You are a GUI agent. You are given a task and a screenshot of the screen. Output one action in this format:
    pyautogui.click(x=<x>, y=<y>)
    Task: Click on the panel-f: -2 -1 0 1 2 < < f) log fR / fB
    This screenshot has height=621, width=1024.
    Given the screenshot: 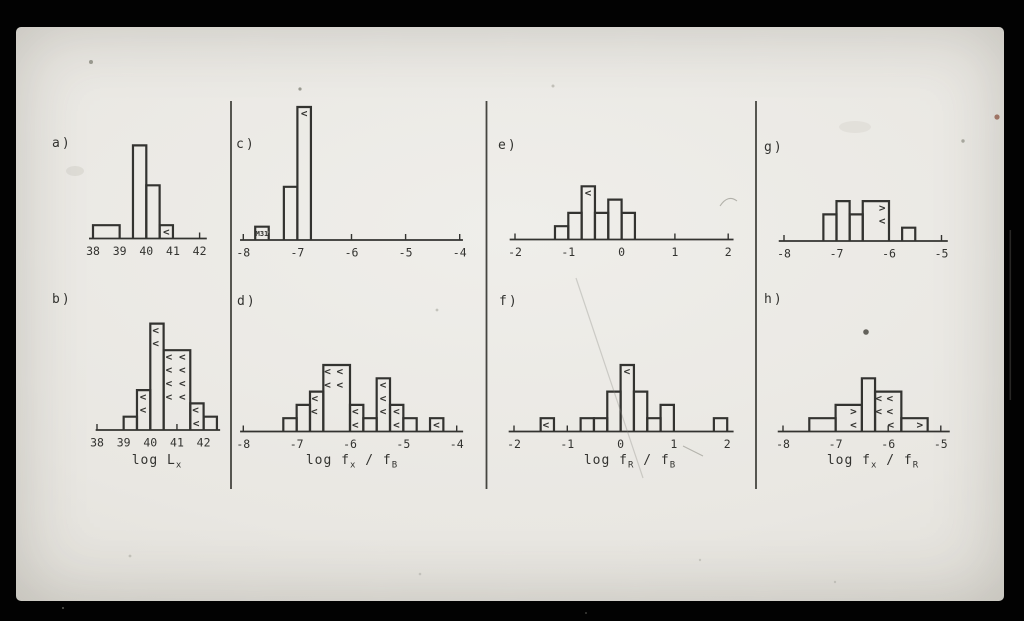 What is the action you would take?
    pyautogui.click(x=616, y=382)
    